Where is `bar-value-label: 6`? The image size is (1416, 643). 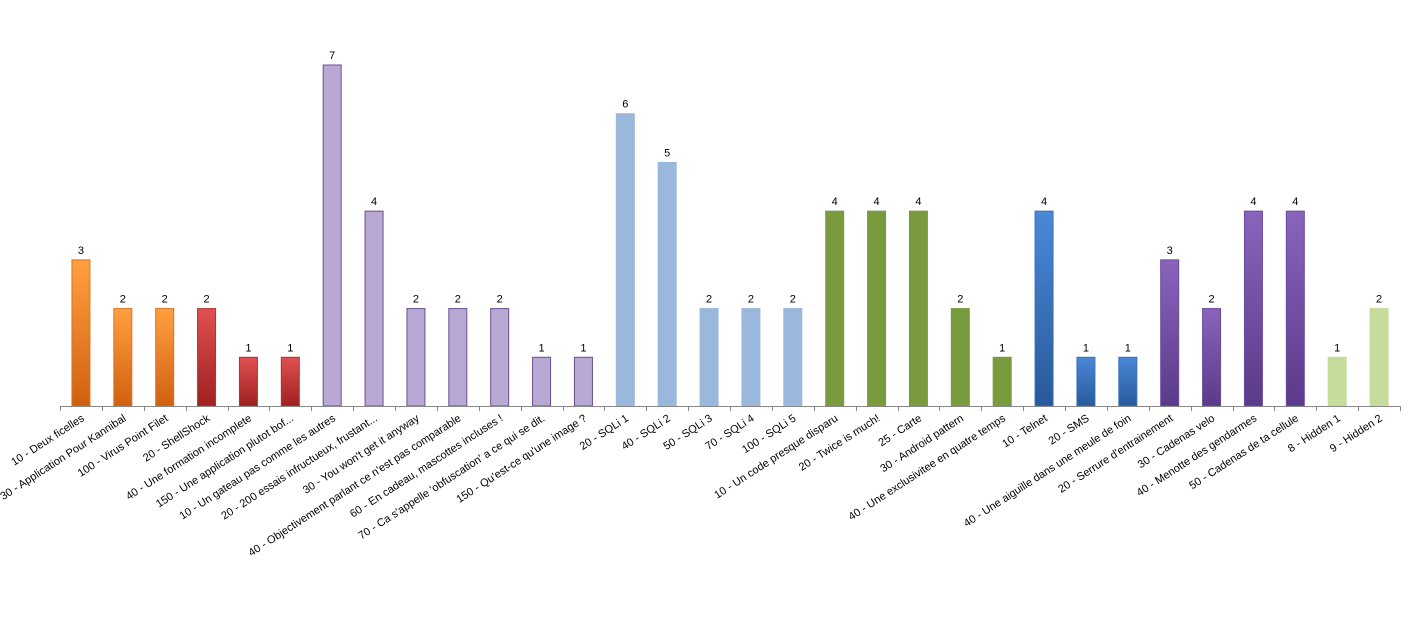
bar-value-label: 6 is located at coordinates (625, 105).